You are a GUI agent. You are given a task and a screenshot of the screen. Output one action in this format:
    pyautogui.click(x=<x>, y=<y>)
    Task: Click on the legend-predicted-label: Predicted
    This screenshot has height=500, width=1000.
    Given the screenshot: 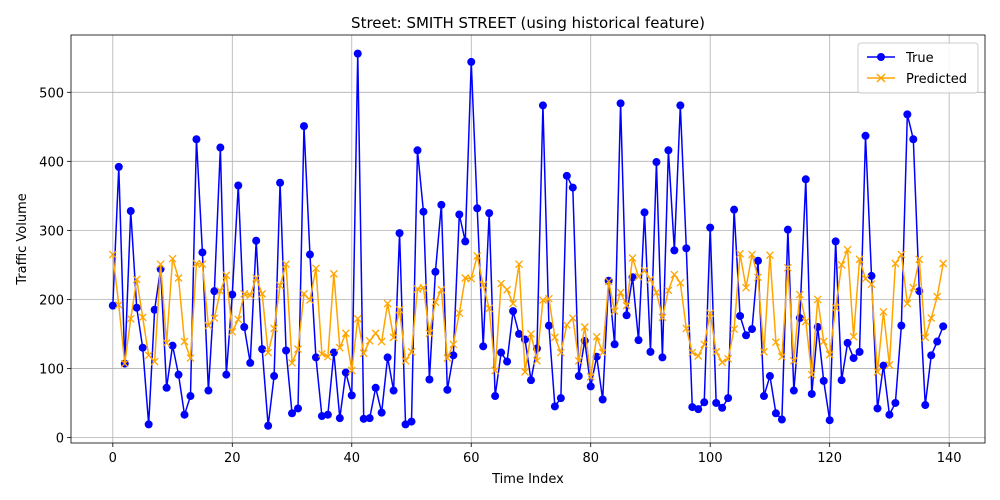 What is the action you would take?
    pyautogui.click(x=936, y=79)
    